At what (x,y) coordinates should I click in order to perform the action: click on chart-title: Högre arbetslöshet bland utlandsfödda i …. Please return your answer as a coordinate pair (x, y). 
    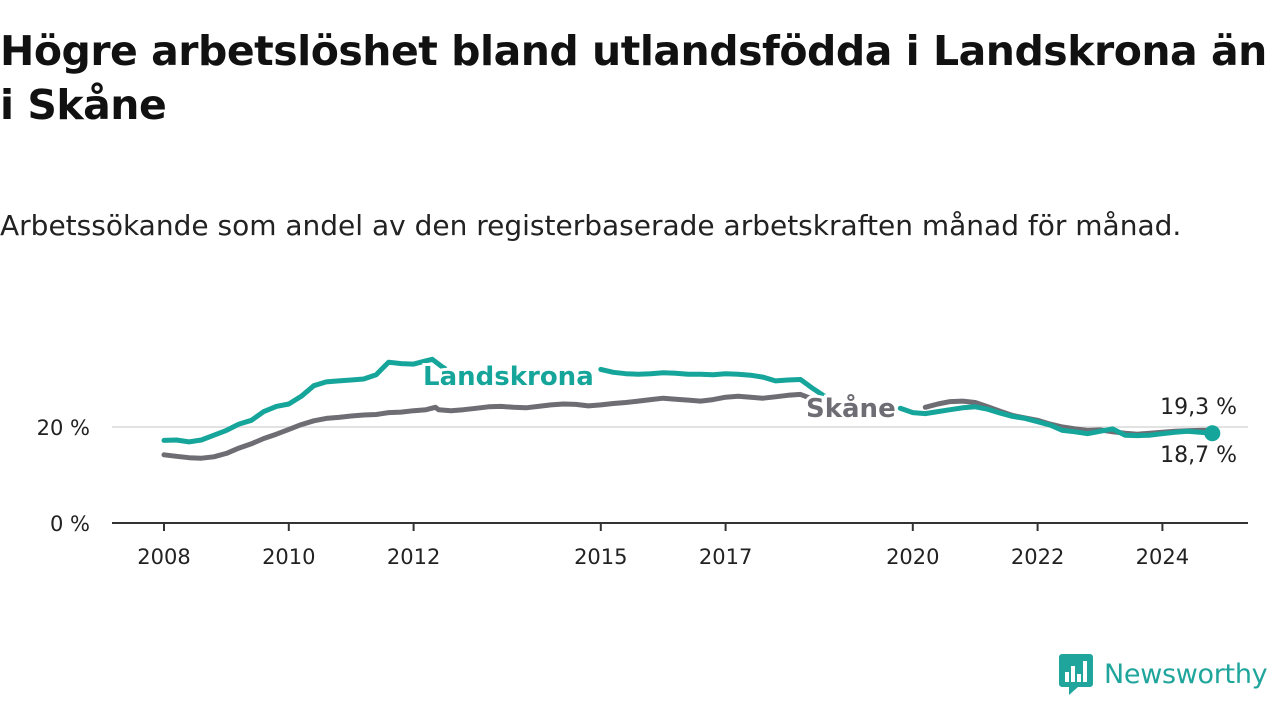
    Looking at the image, I should click on (633, 78).